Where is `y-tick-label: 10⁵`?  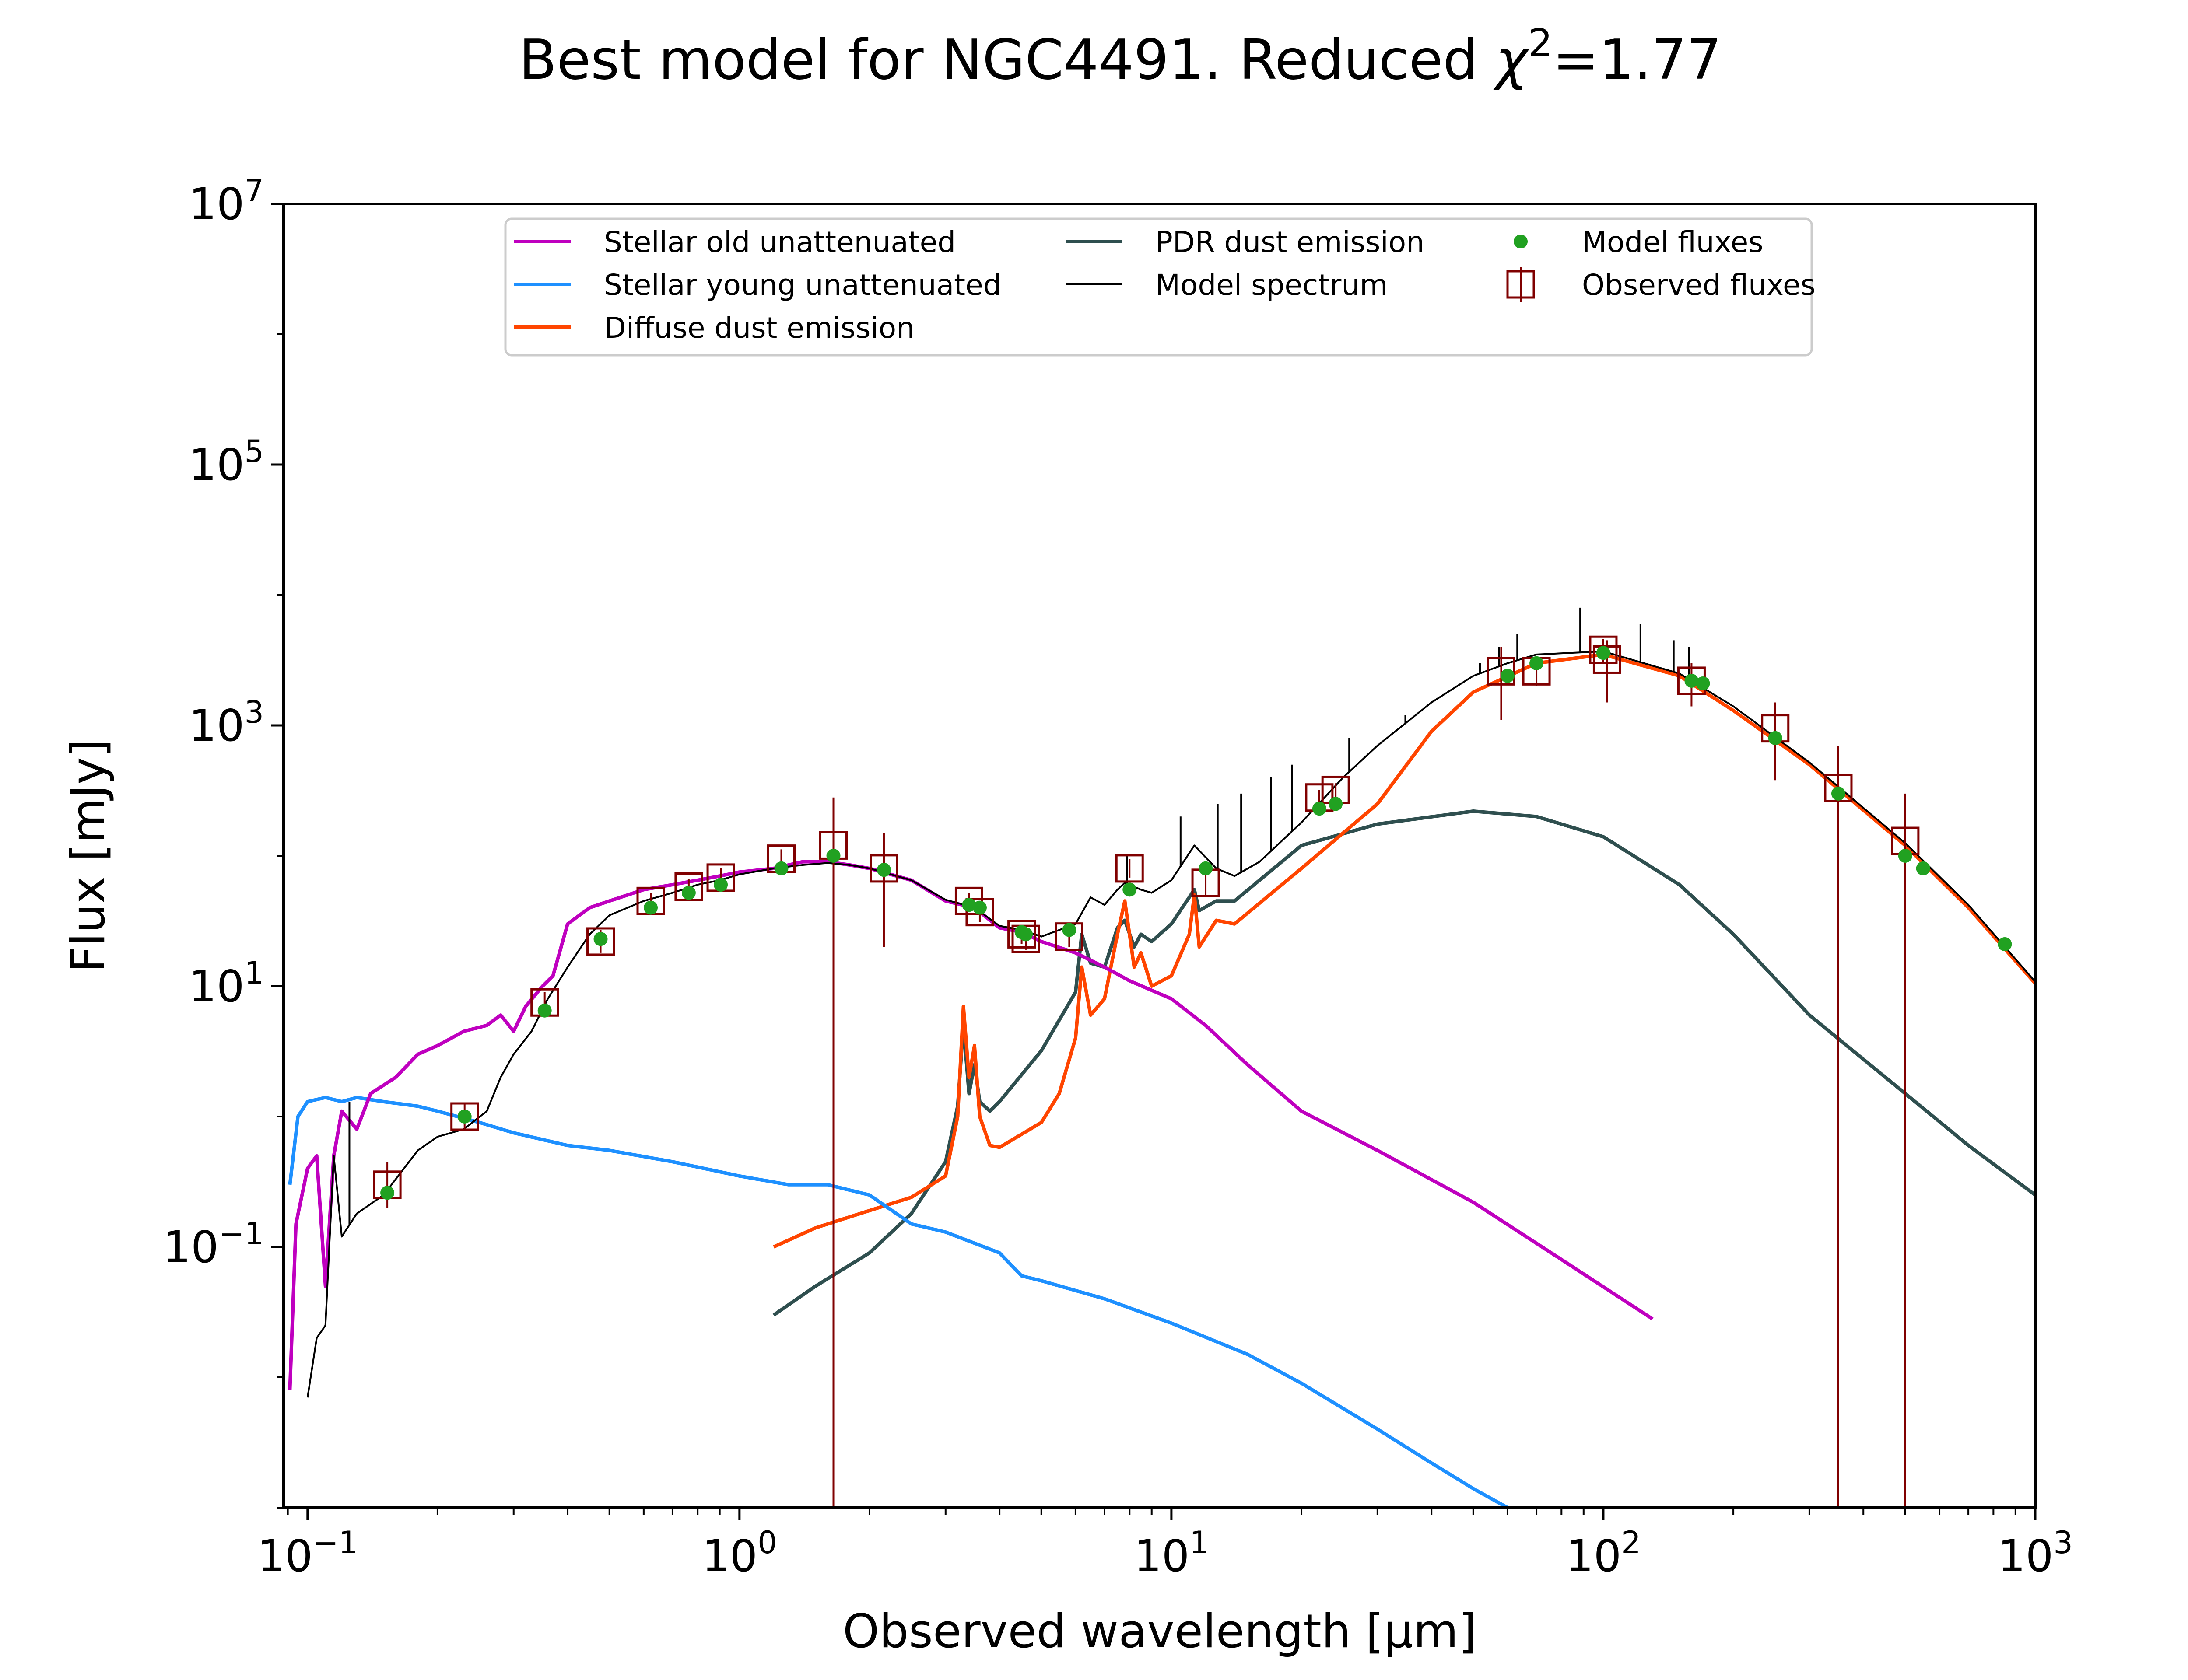
y-tick-label: 10⁵ is located at coordinates (226, 462).